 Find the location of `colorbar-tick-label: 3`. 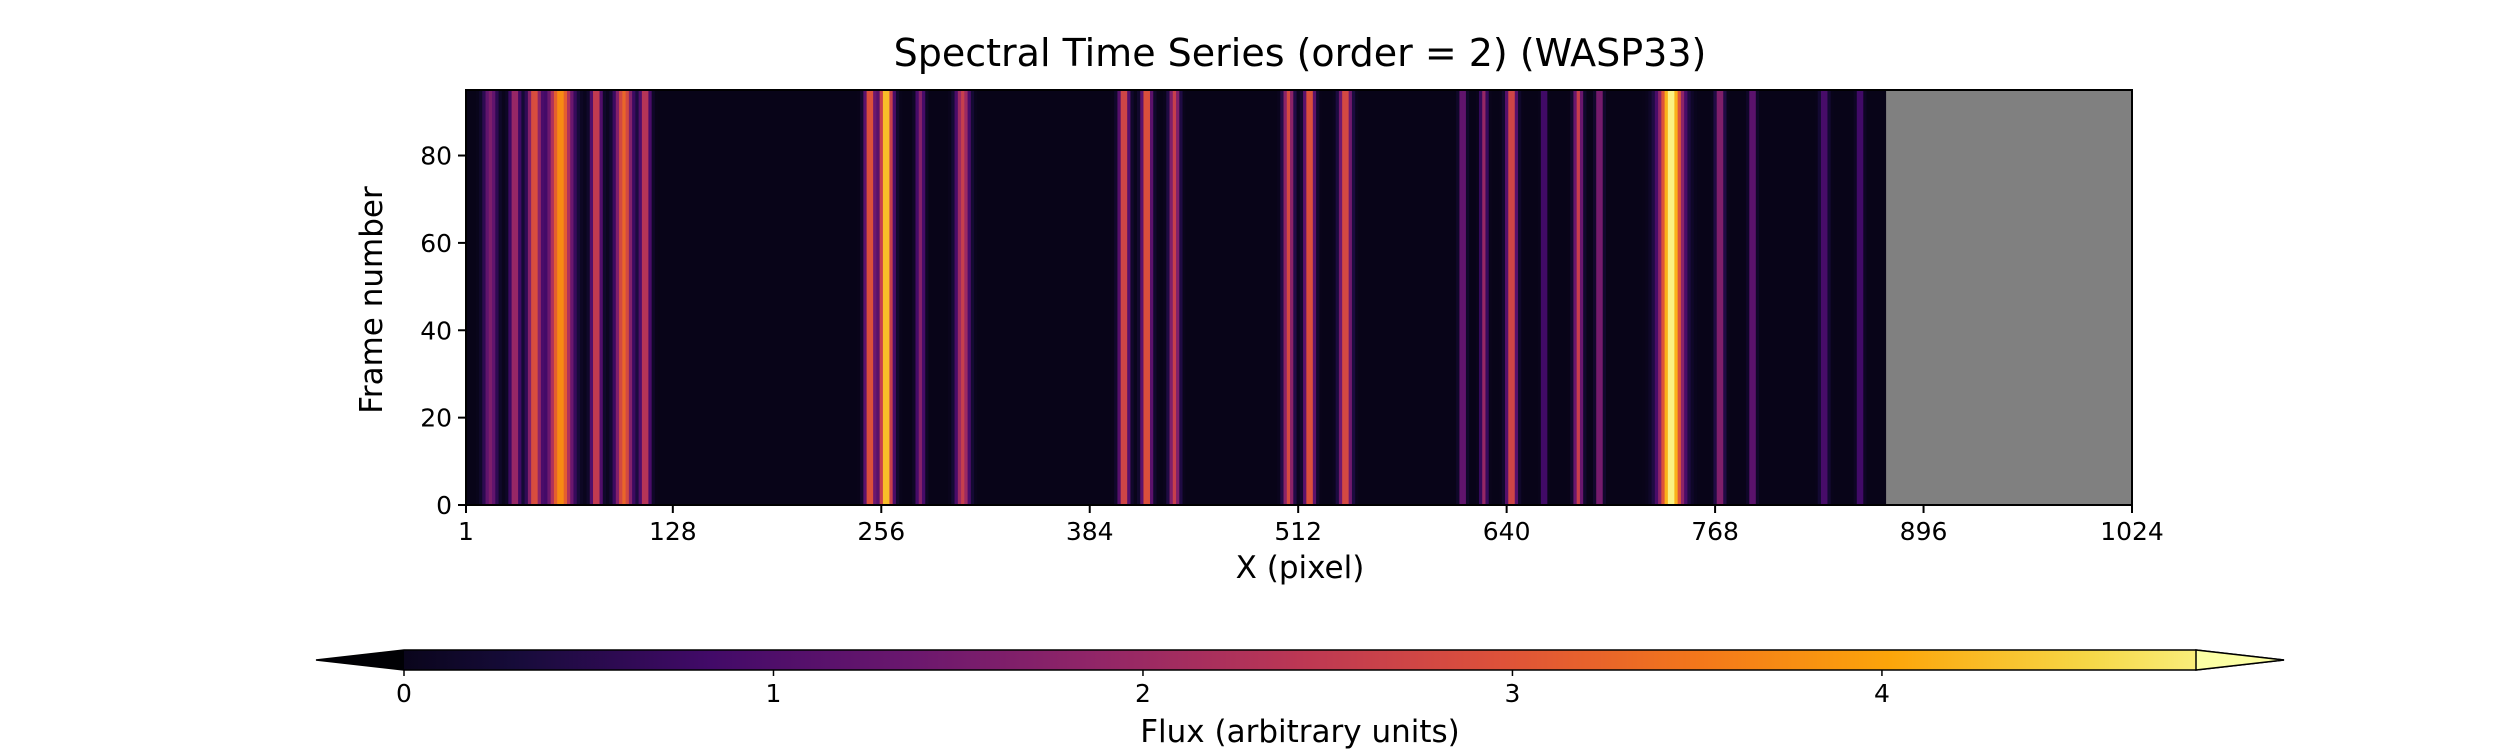

colorbar-tick-label: 3 is located at coordinates (1513, 693).